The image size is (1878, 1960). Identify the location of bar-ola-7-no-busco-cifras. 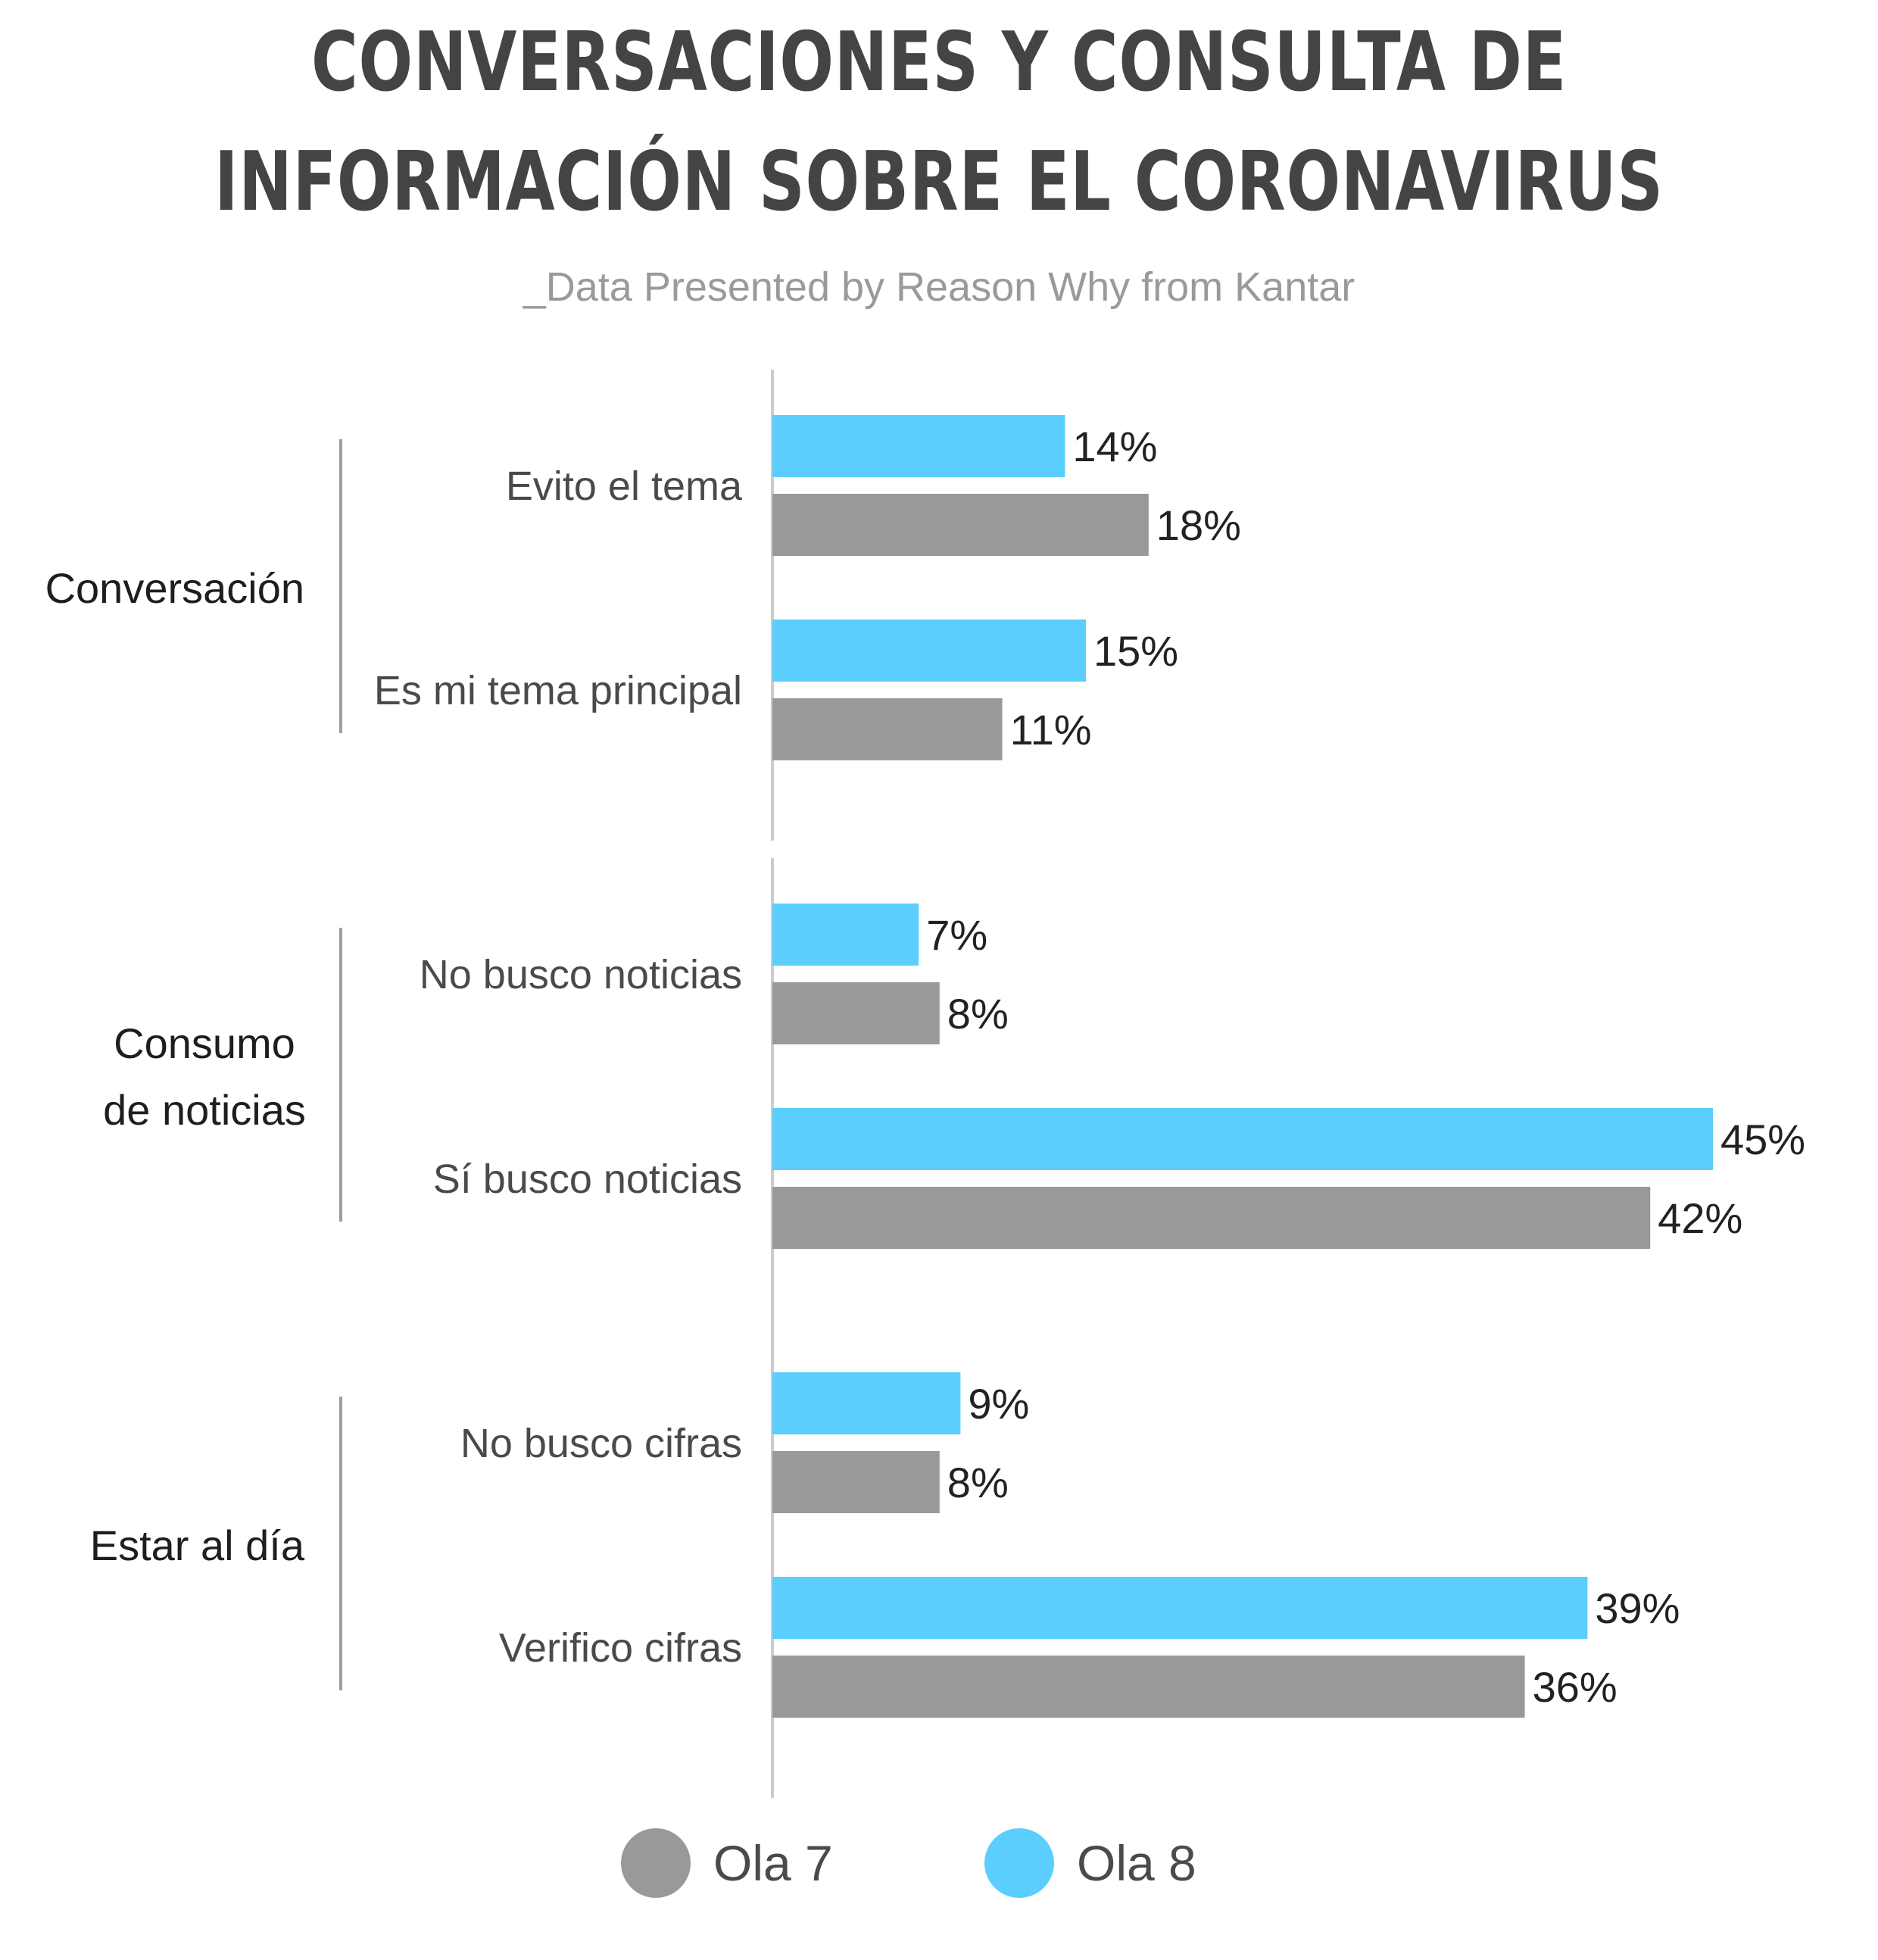
(856, 1482).